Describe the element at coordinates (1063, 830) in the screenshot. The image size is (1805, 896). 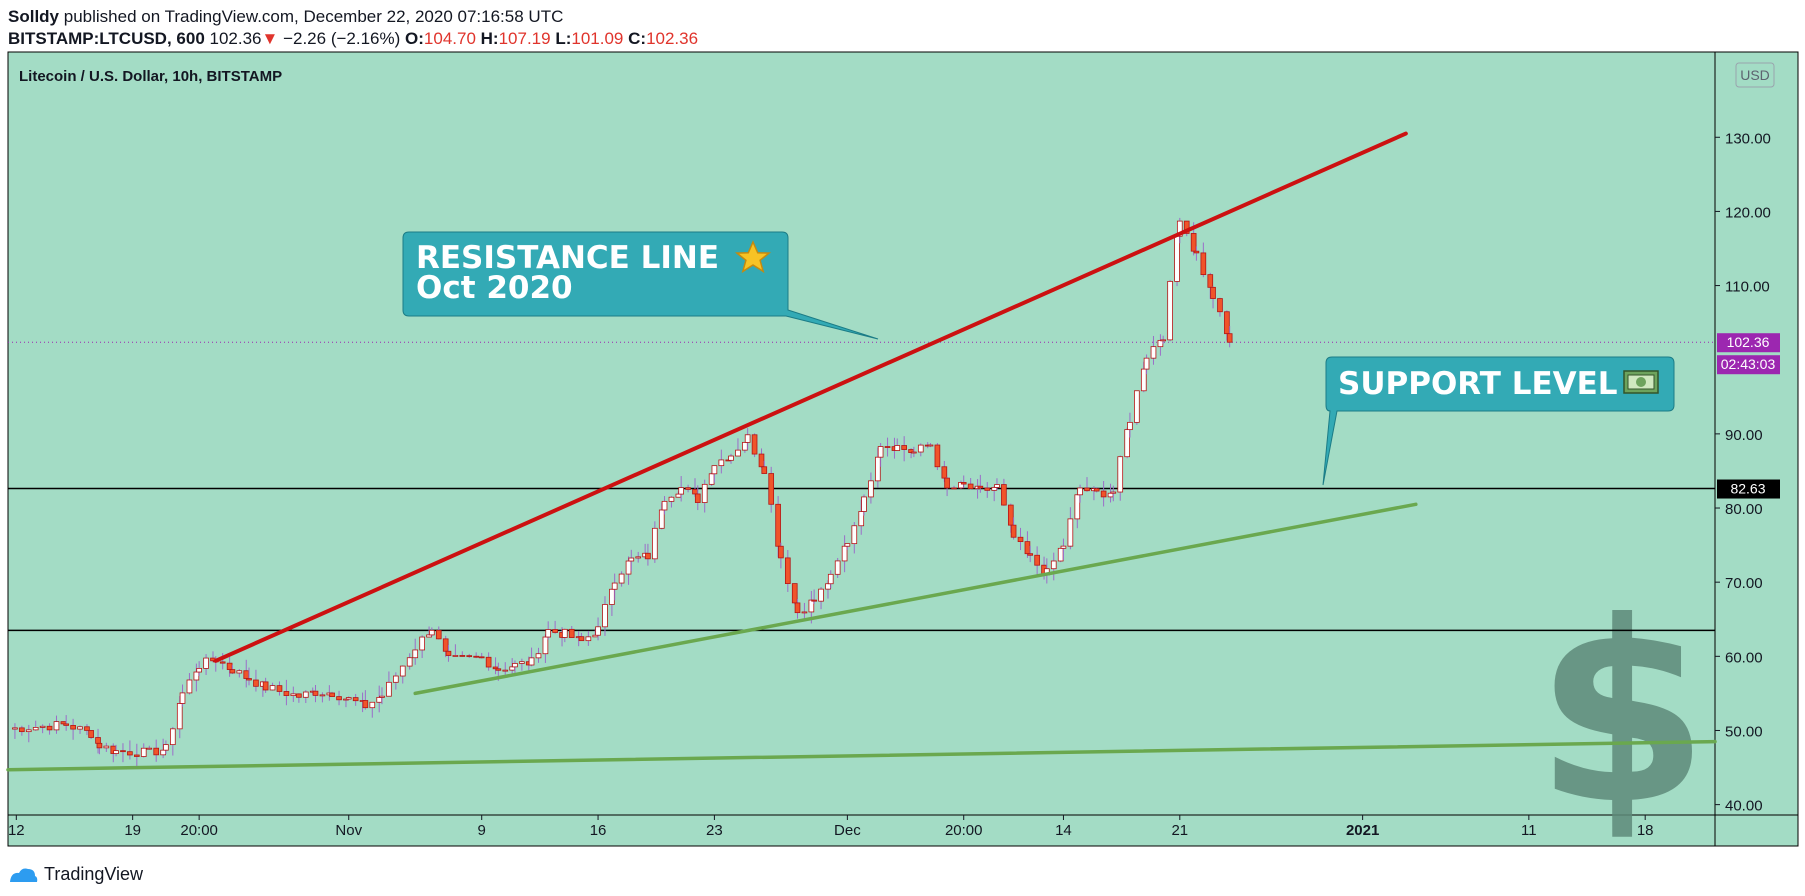
I see `x-tick-label: 14` at that location.